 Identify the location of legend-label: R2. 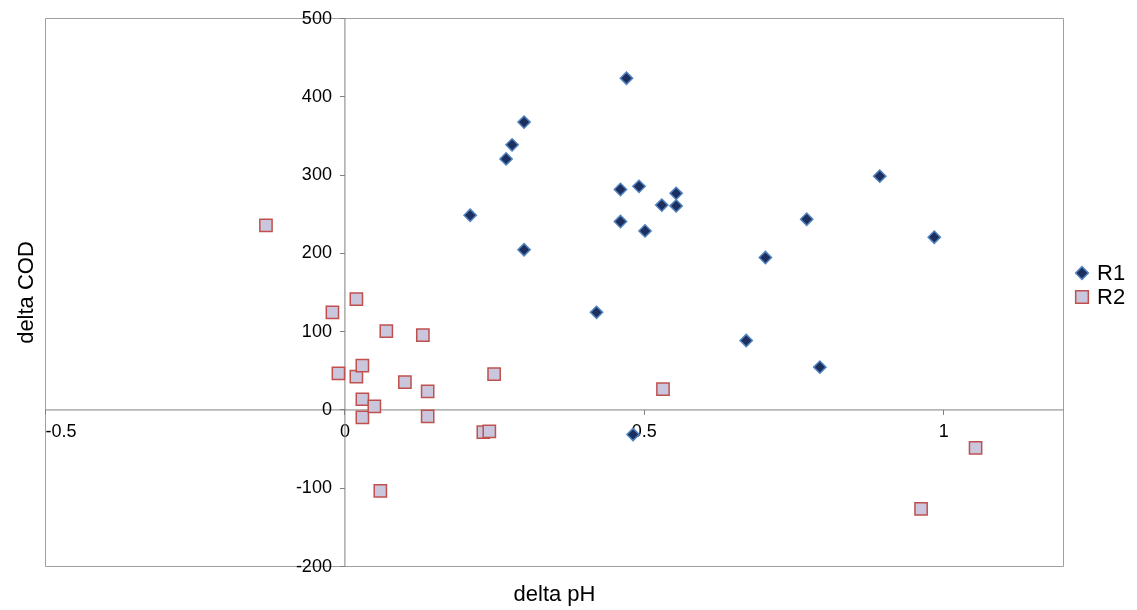
(1111, 296).